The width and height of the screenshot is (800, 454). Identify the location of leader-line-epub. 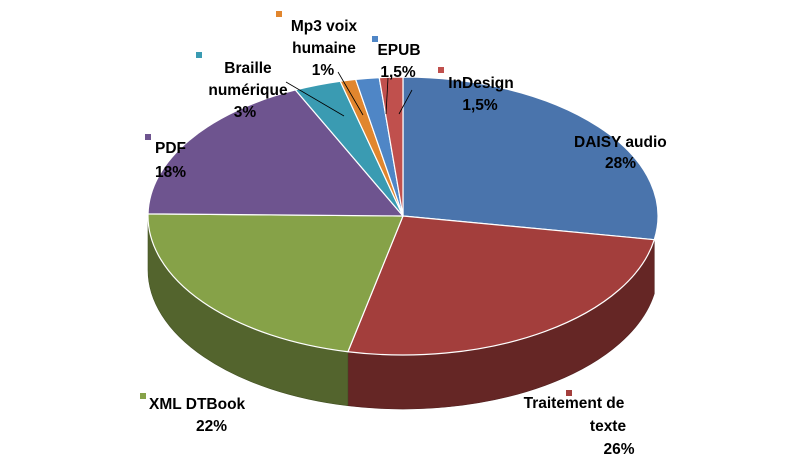
(387, 96).